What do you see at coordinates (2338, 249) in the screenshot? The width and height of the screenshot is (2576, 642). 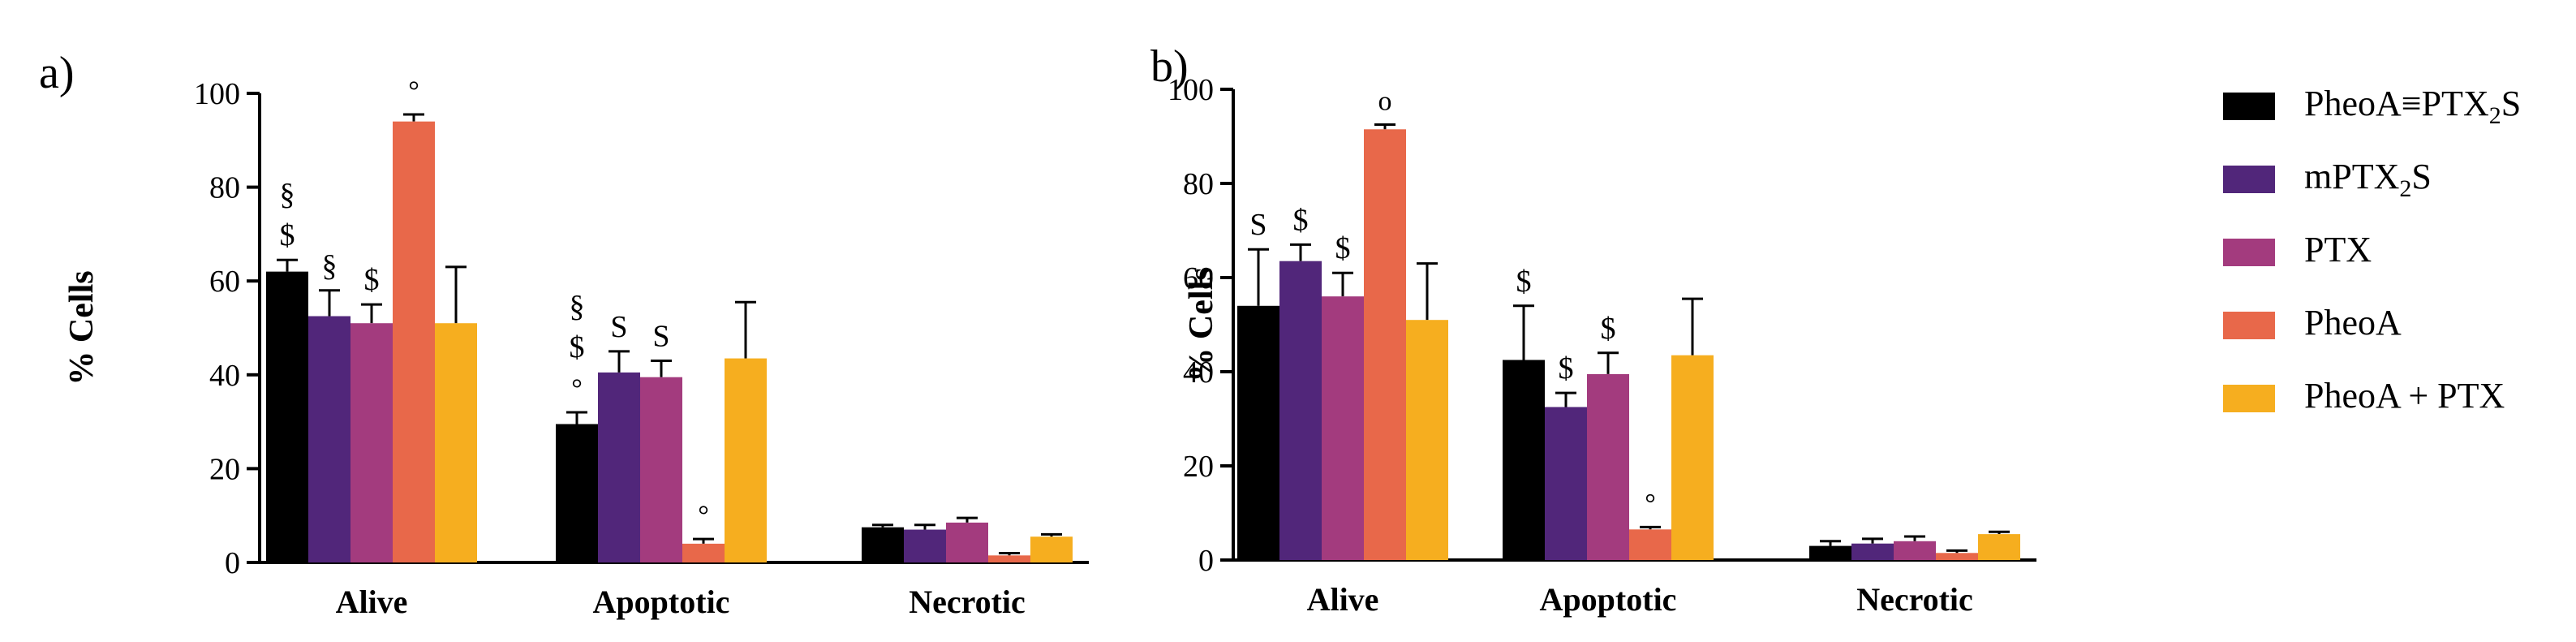 I see `legend-label: PTX` at bounding box center [2338, 249].